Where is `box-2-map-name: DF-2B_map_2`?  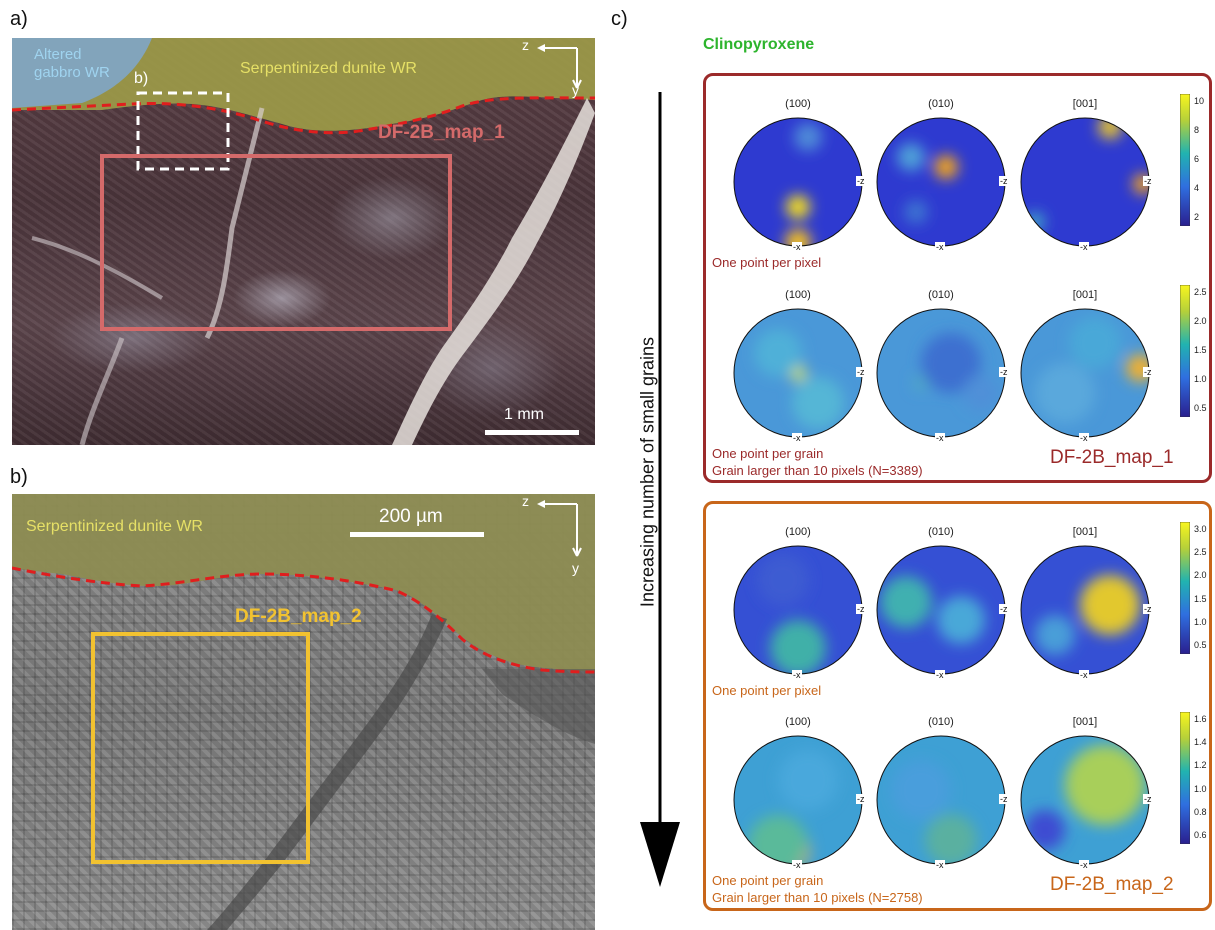 box-2-map-name: DF-2B_map_2 is located at coordinates (1112, 884).